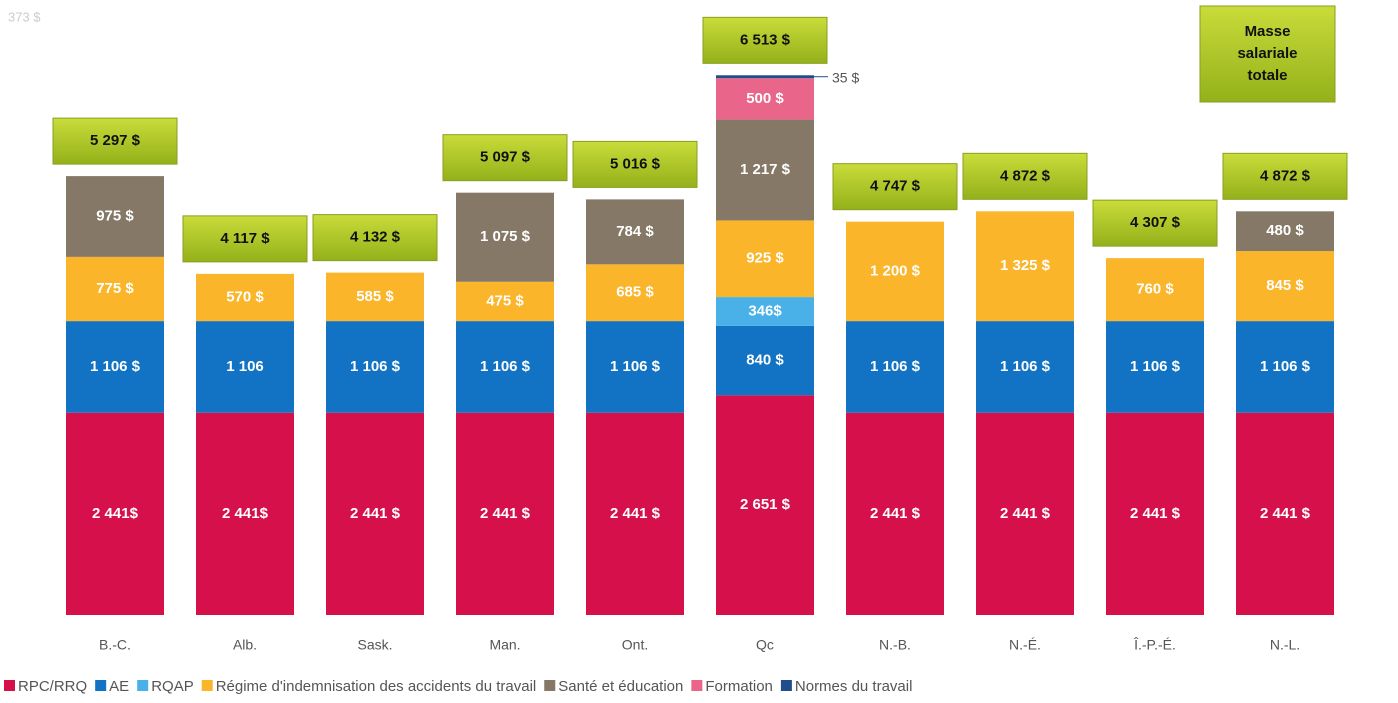 The image size is (1398, 703). Describe the element at coordinates (895, 270) in the screenshot. I see `segment-label: 1 200 $` at that location.